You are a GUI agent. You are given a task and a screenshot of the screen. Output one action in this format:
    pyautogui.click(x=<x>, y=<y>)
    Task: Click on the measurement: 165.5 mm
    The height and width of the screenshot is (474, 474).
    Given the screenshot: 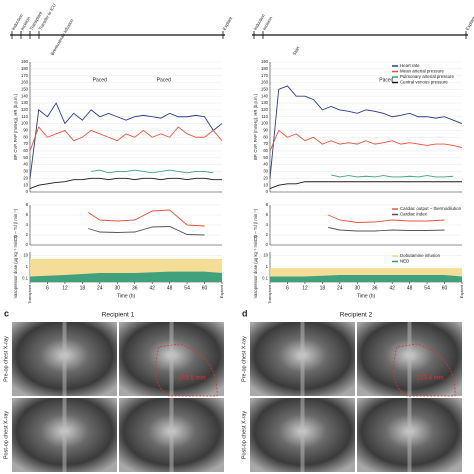 What is the action you would take?
    pyautogui.click(x=192, y=379)
    